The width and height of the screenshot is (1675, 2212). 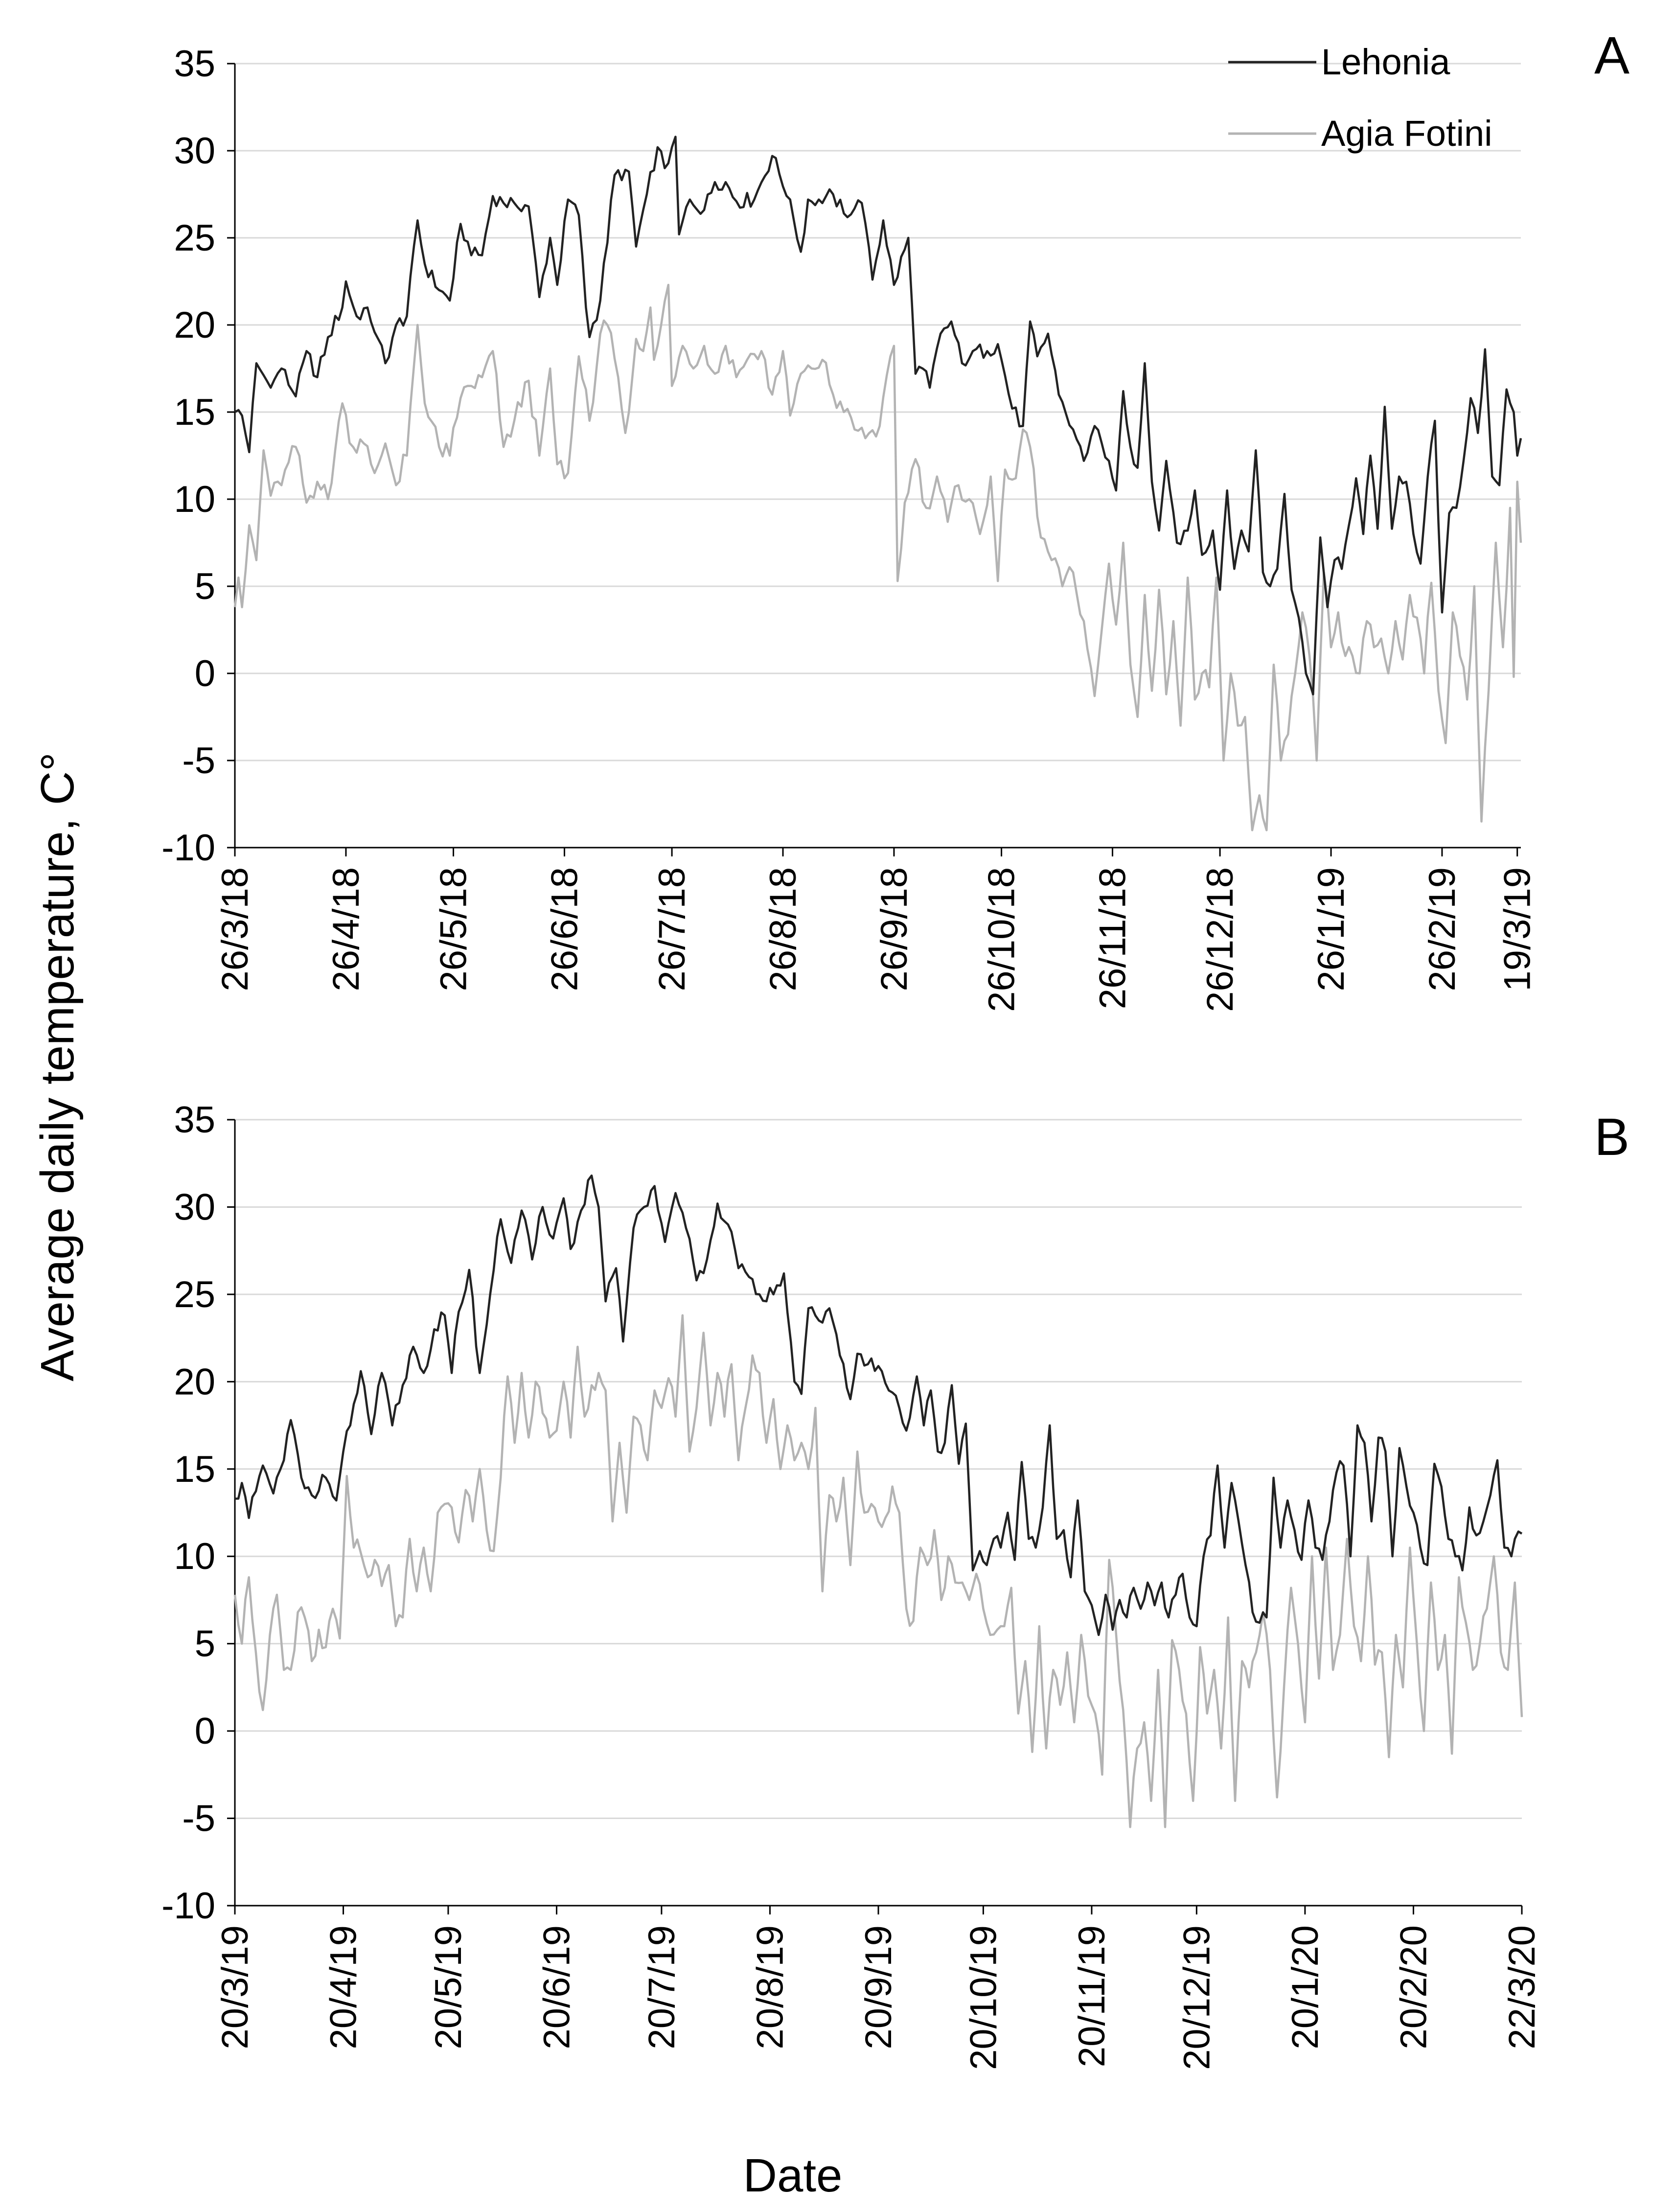 What do you see at coordinates (783, 929) in the screenshot?
I see `x-tick-label: 26/8/18` at bounding box center [783, 929].